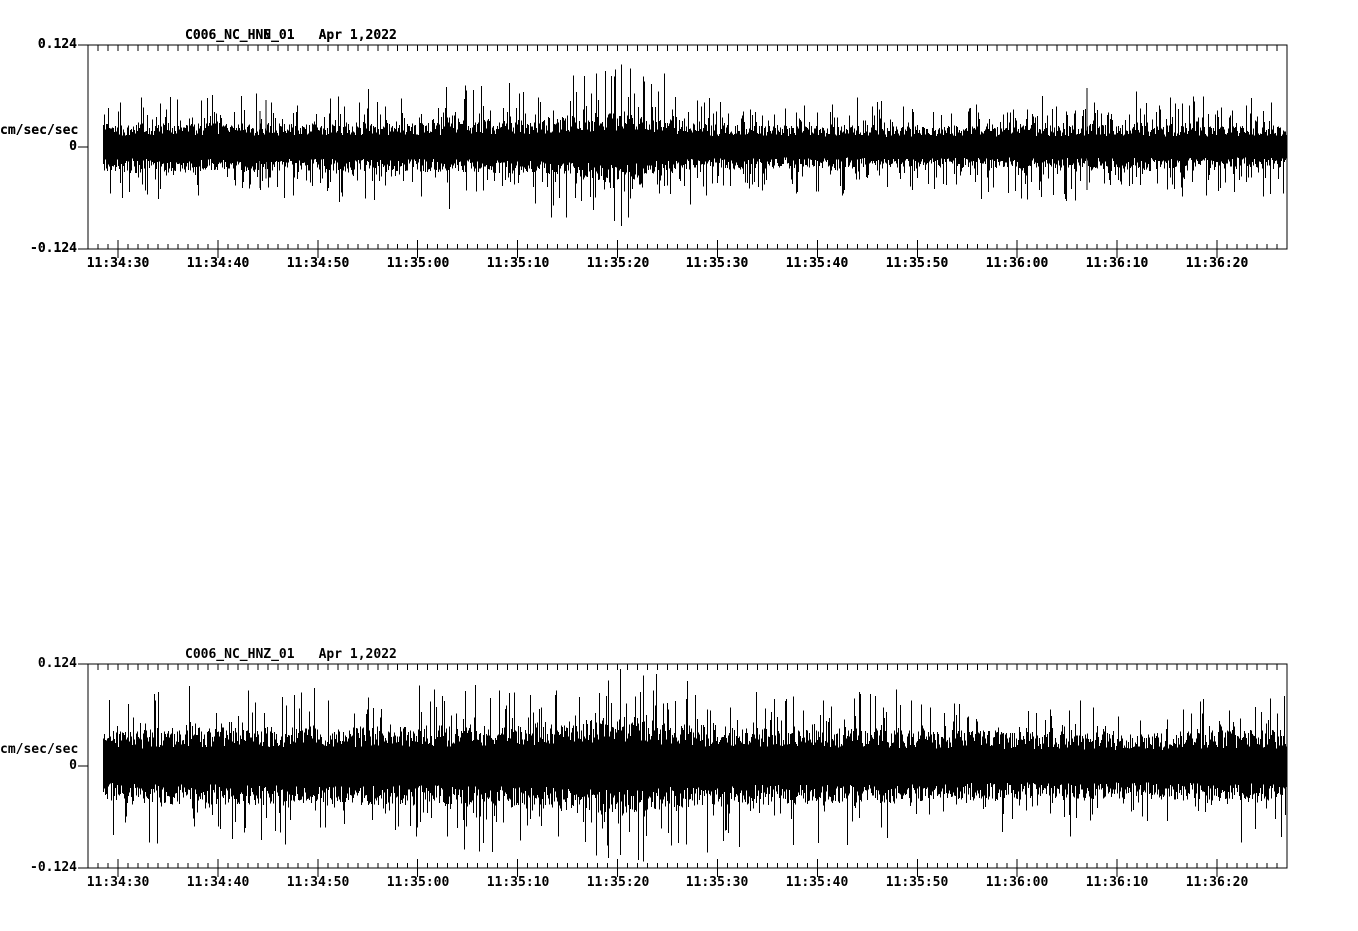  What do you see at coordinates (695, 146) in the screenshot?
I see `seismic-trace` at bounding box center [695, 146].